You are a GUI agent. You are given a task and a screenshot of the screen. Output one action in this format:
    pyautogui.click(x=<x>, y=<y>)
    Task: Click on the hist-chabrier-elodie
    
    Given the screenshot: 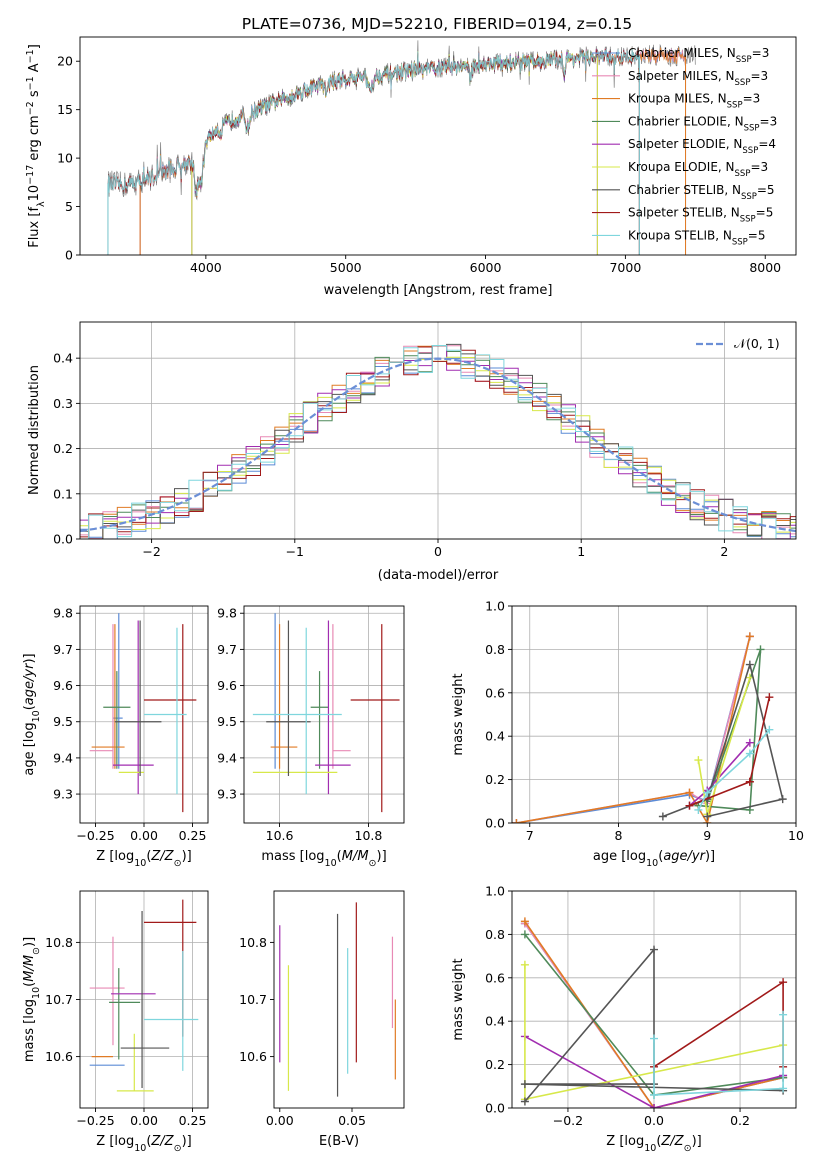 What is the action you would take?
    pyautogui.click(x=438, y=445)
    